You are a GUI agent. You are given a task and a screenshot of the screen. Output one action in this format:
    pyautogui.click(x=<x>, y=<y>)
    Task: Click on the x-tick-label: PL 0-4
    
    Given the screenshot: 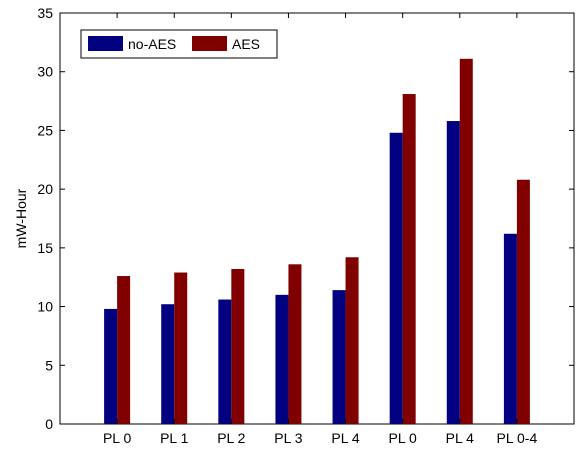 What is the action you would take?
    pyautogui.click(x=517, y=438)
    